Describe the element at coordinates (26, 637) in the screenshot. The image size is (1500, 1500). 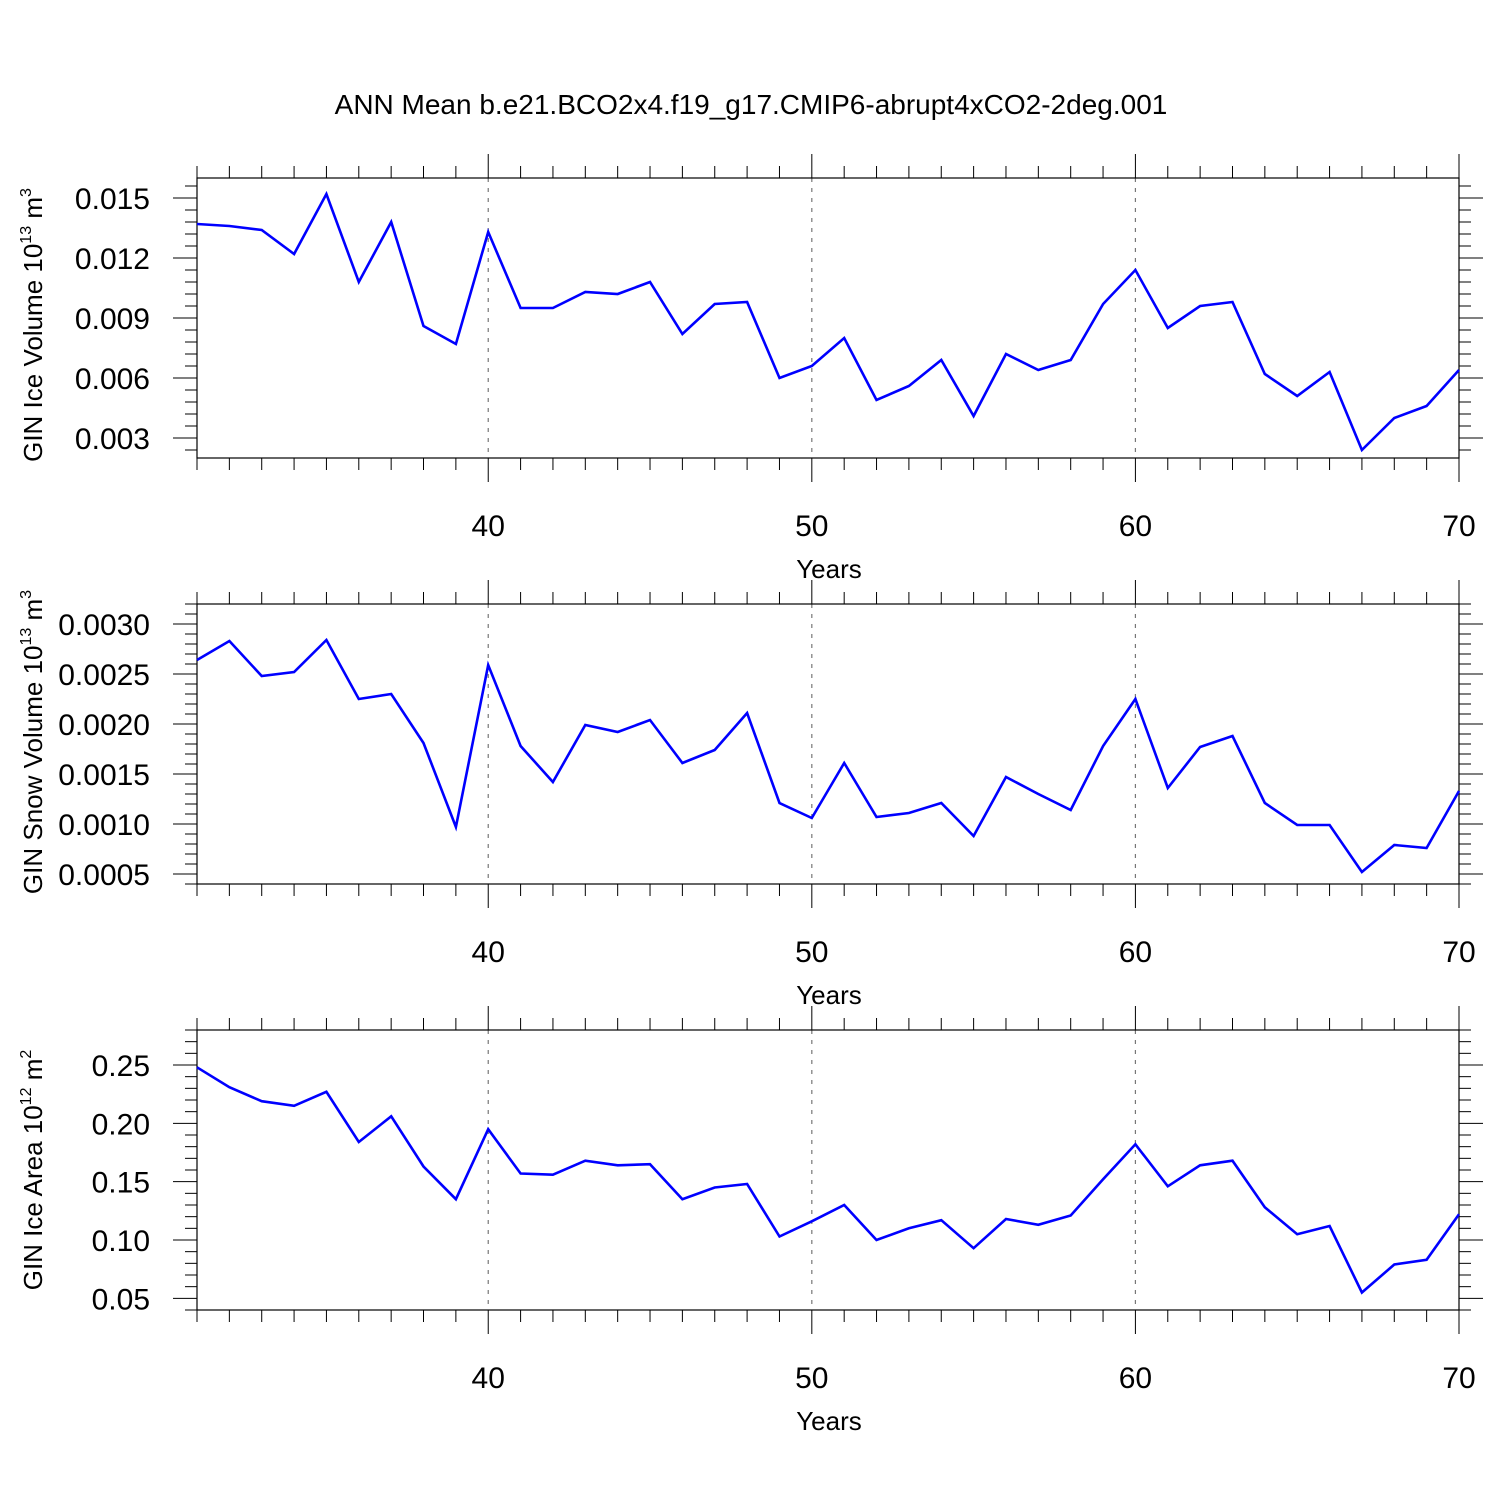
I see `snow-volume-y-axis-label-exponent: 13` at that location.